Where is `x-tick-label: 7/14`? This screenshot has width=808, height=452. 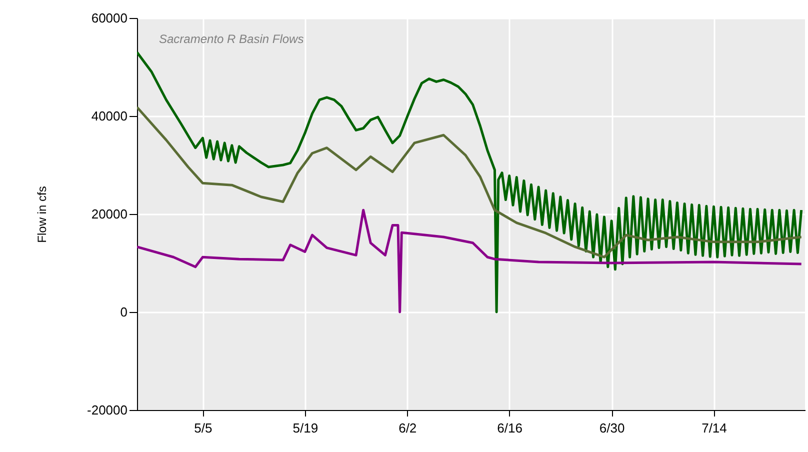 x-tick-label: 7/14 is located at coordinates (714, 428).